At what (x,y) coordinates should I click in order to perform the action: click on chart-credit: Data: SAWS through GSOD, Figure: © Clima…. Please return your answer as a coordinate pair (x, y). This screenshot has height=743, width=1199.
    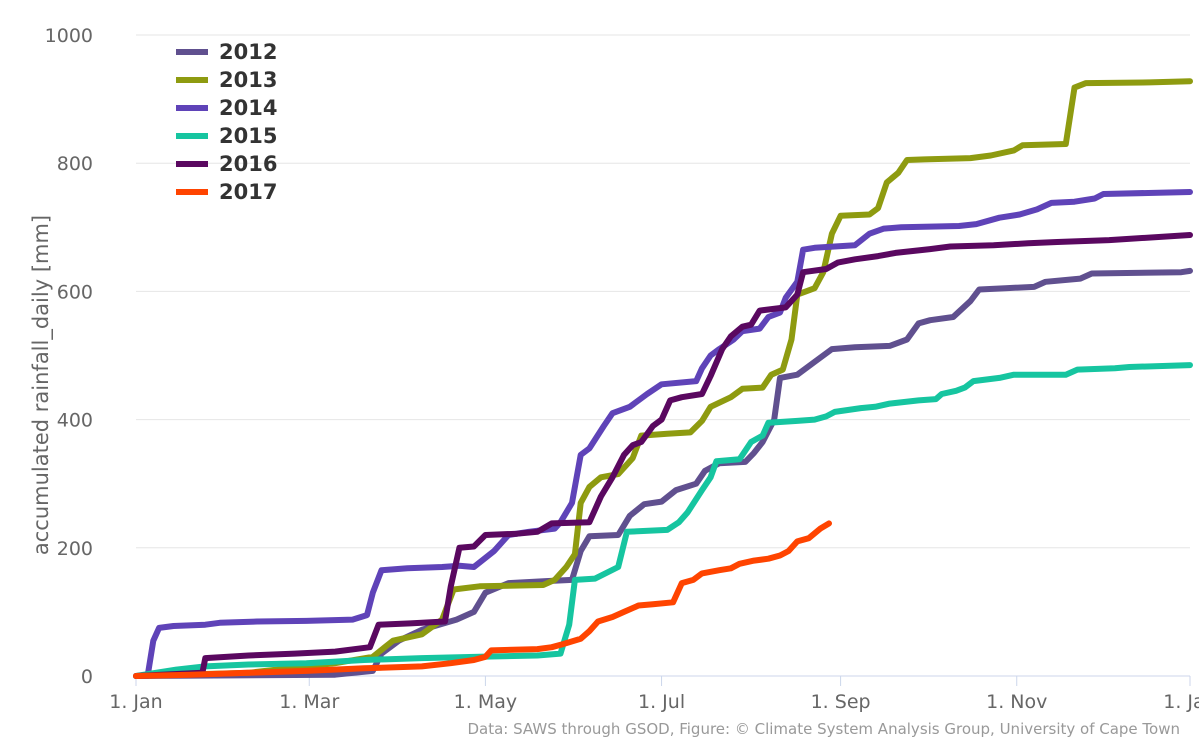
    Looking at the image, I should click on (823, 729).